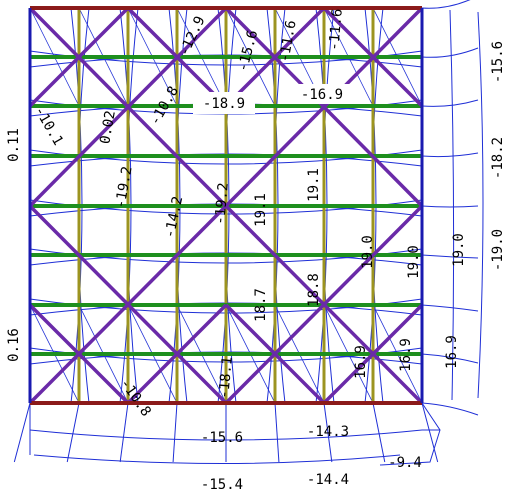 This screenshot has height=494, width=522. Describe the element at coordinates (314, 185) in the screenshot. I see `label-c2: 19.1` at that location.